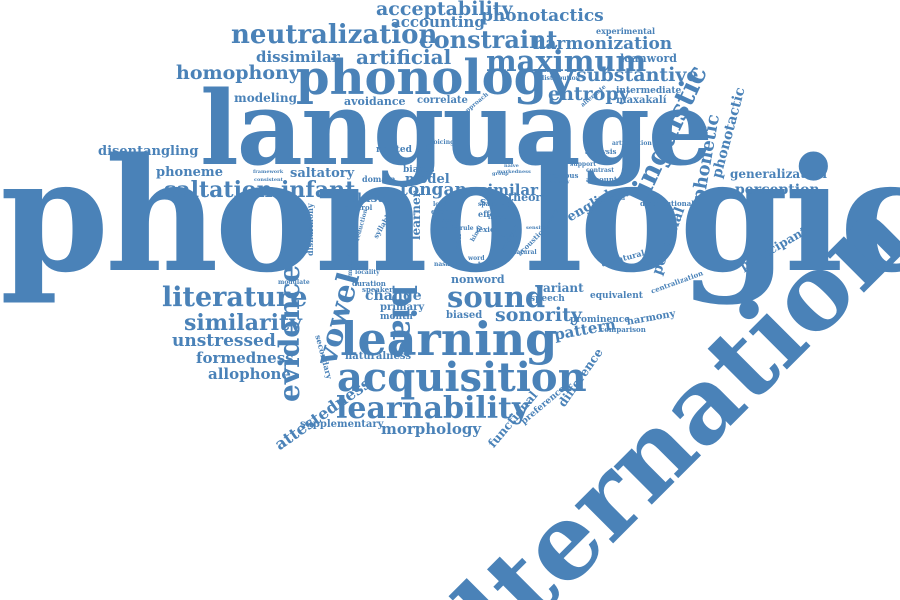 This screenshot has width=900, height=600. I want to click on word-group: group, so click(500, 174).